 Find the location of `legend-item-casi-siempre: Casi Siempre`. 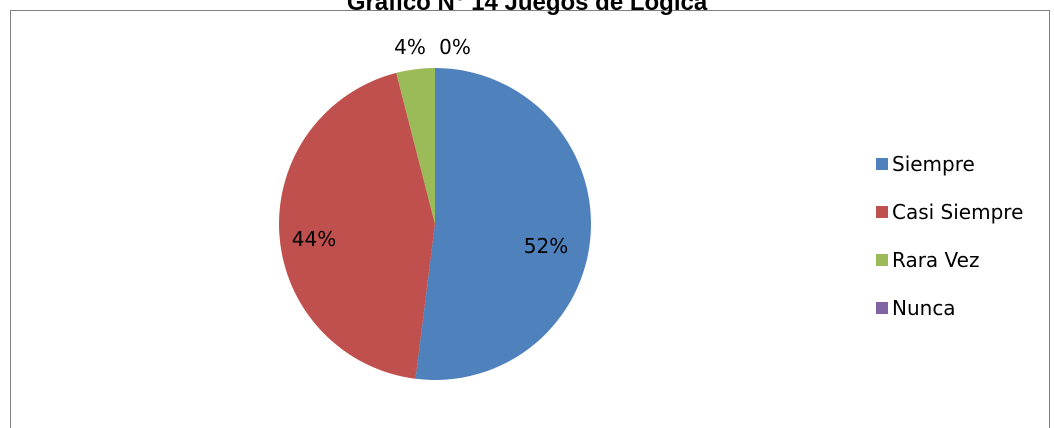

legend-item-casi-siempre: Casi Siempre is located at coordinates (949, 212).